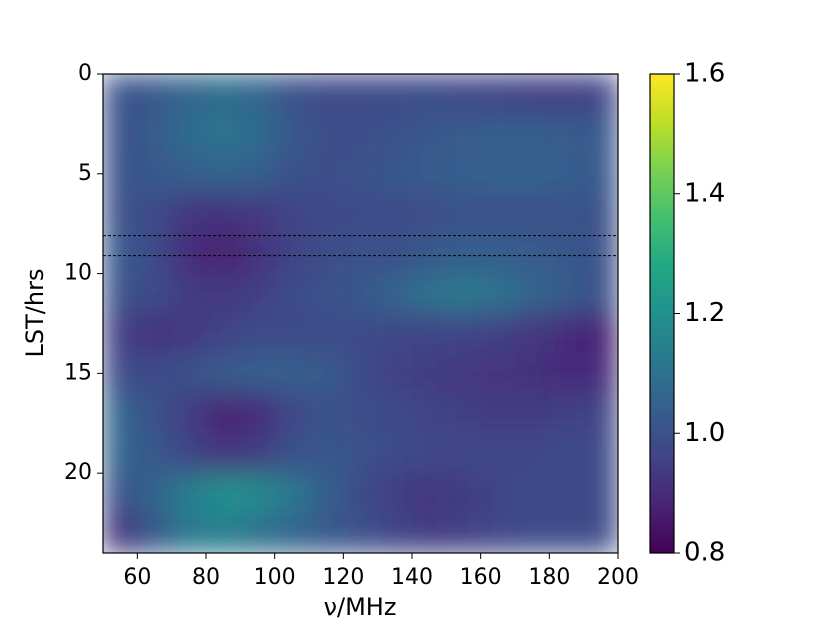 Image resolution: width=830 pixels, height=623 pixels. Describe the element at coordinates (275, 577) in the screenshot. I see `x-tick-label: 100` at that location.